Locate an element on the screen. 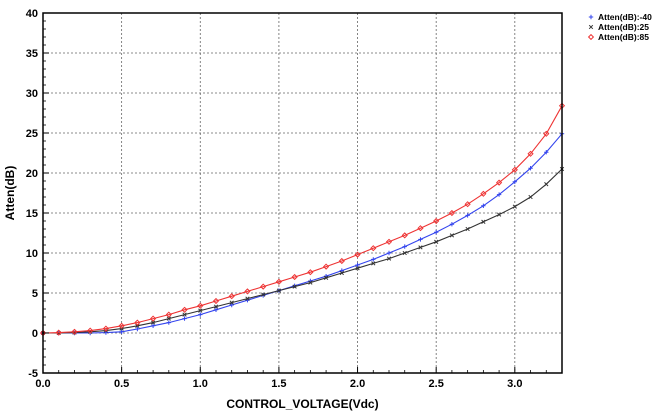 The image size is (659, 413). x-tick-label: 2.0 is located at coordinates (357, 384).